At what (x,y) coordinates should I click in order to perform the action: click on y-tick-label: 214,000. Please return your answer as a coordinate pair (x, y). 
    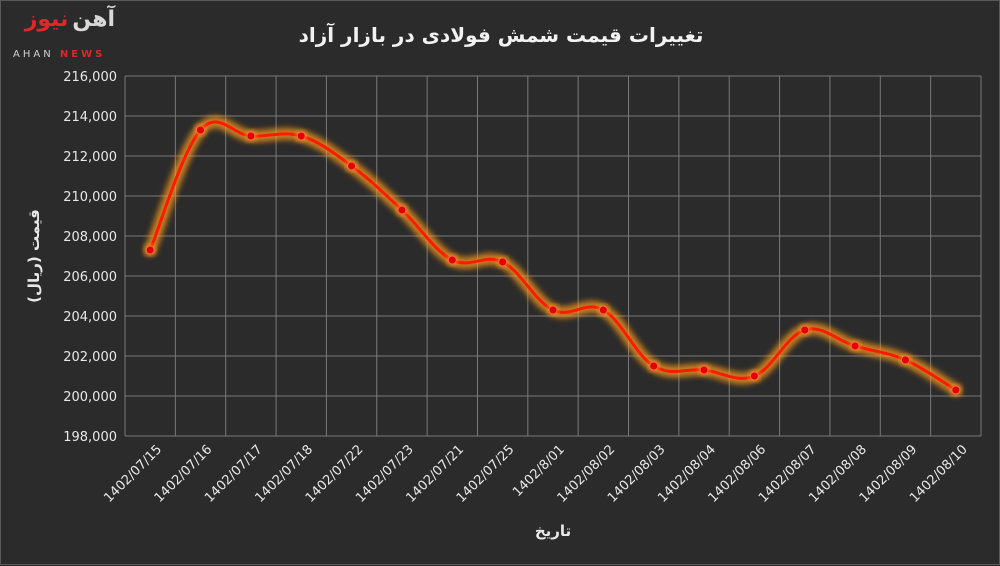
    Looking at the image, I should click on (90, 117).